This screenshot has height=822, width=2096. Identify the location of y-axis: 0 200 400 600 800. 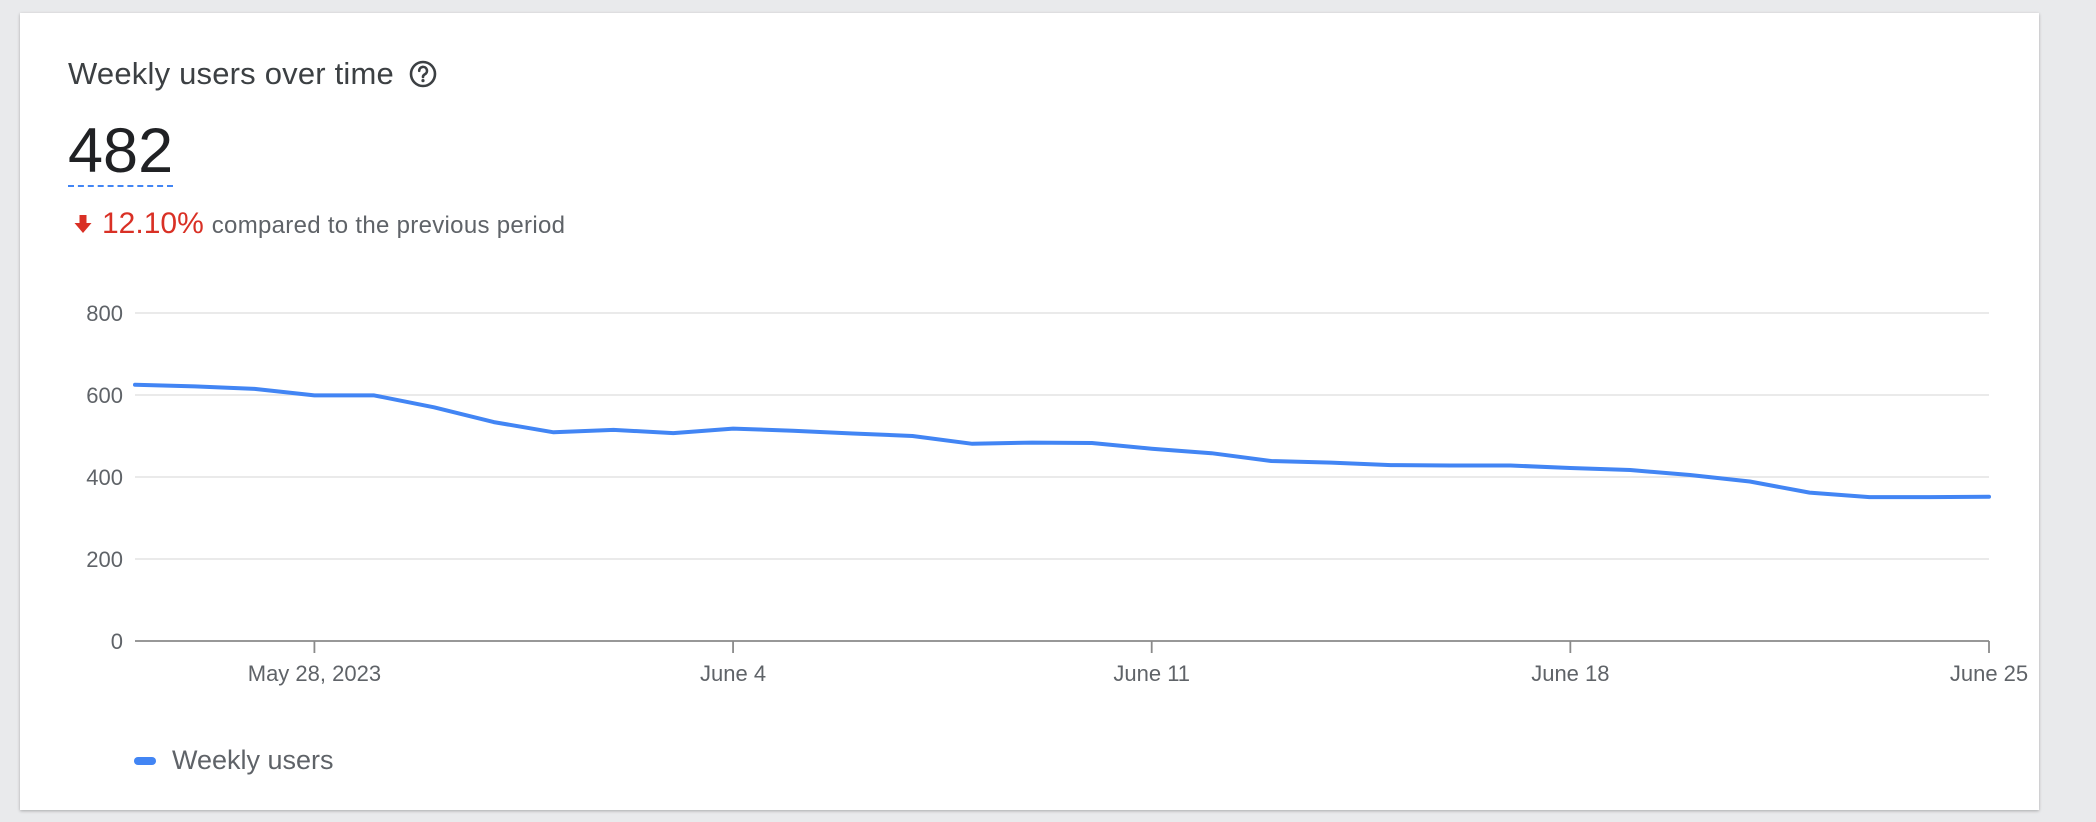
(104, 477).